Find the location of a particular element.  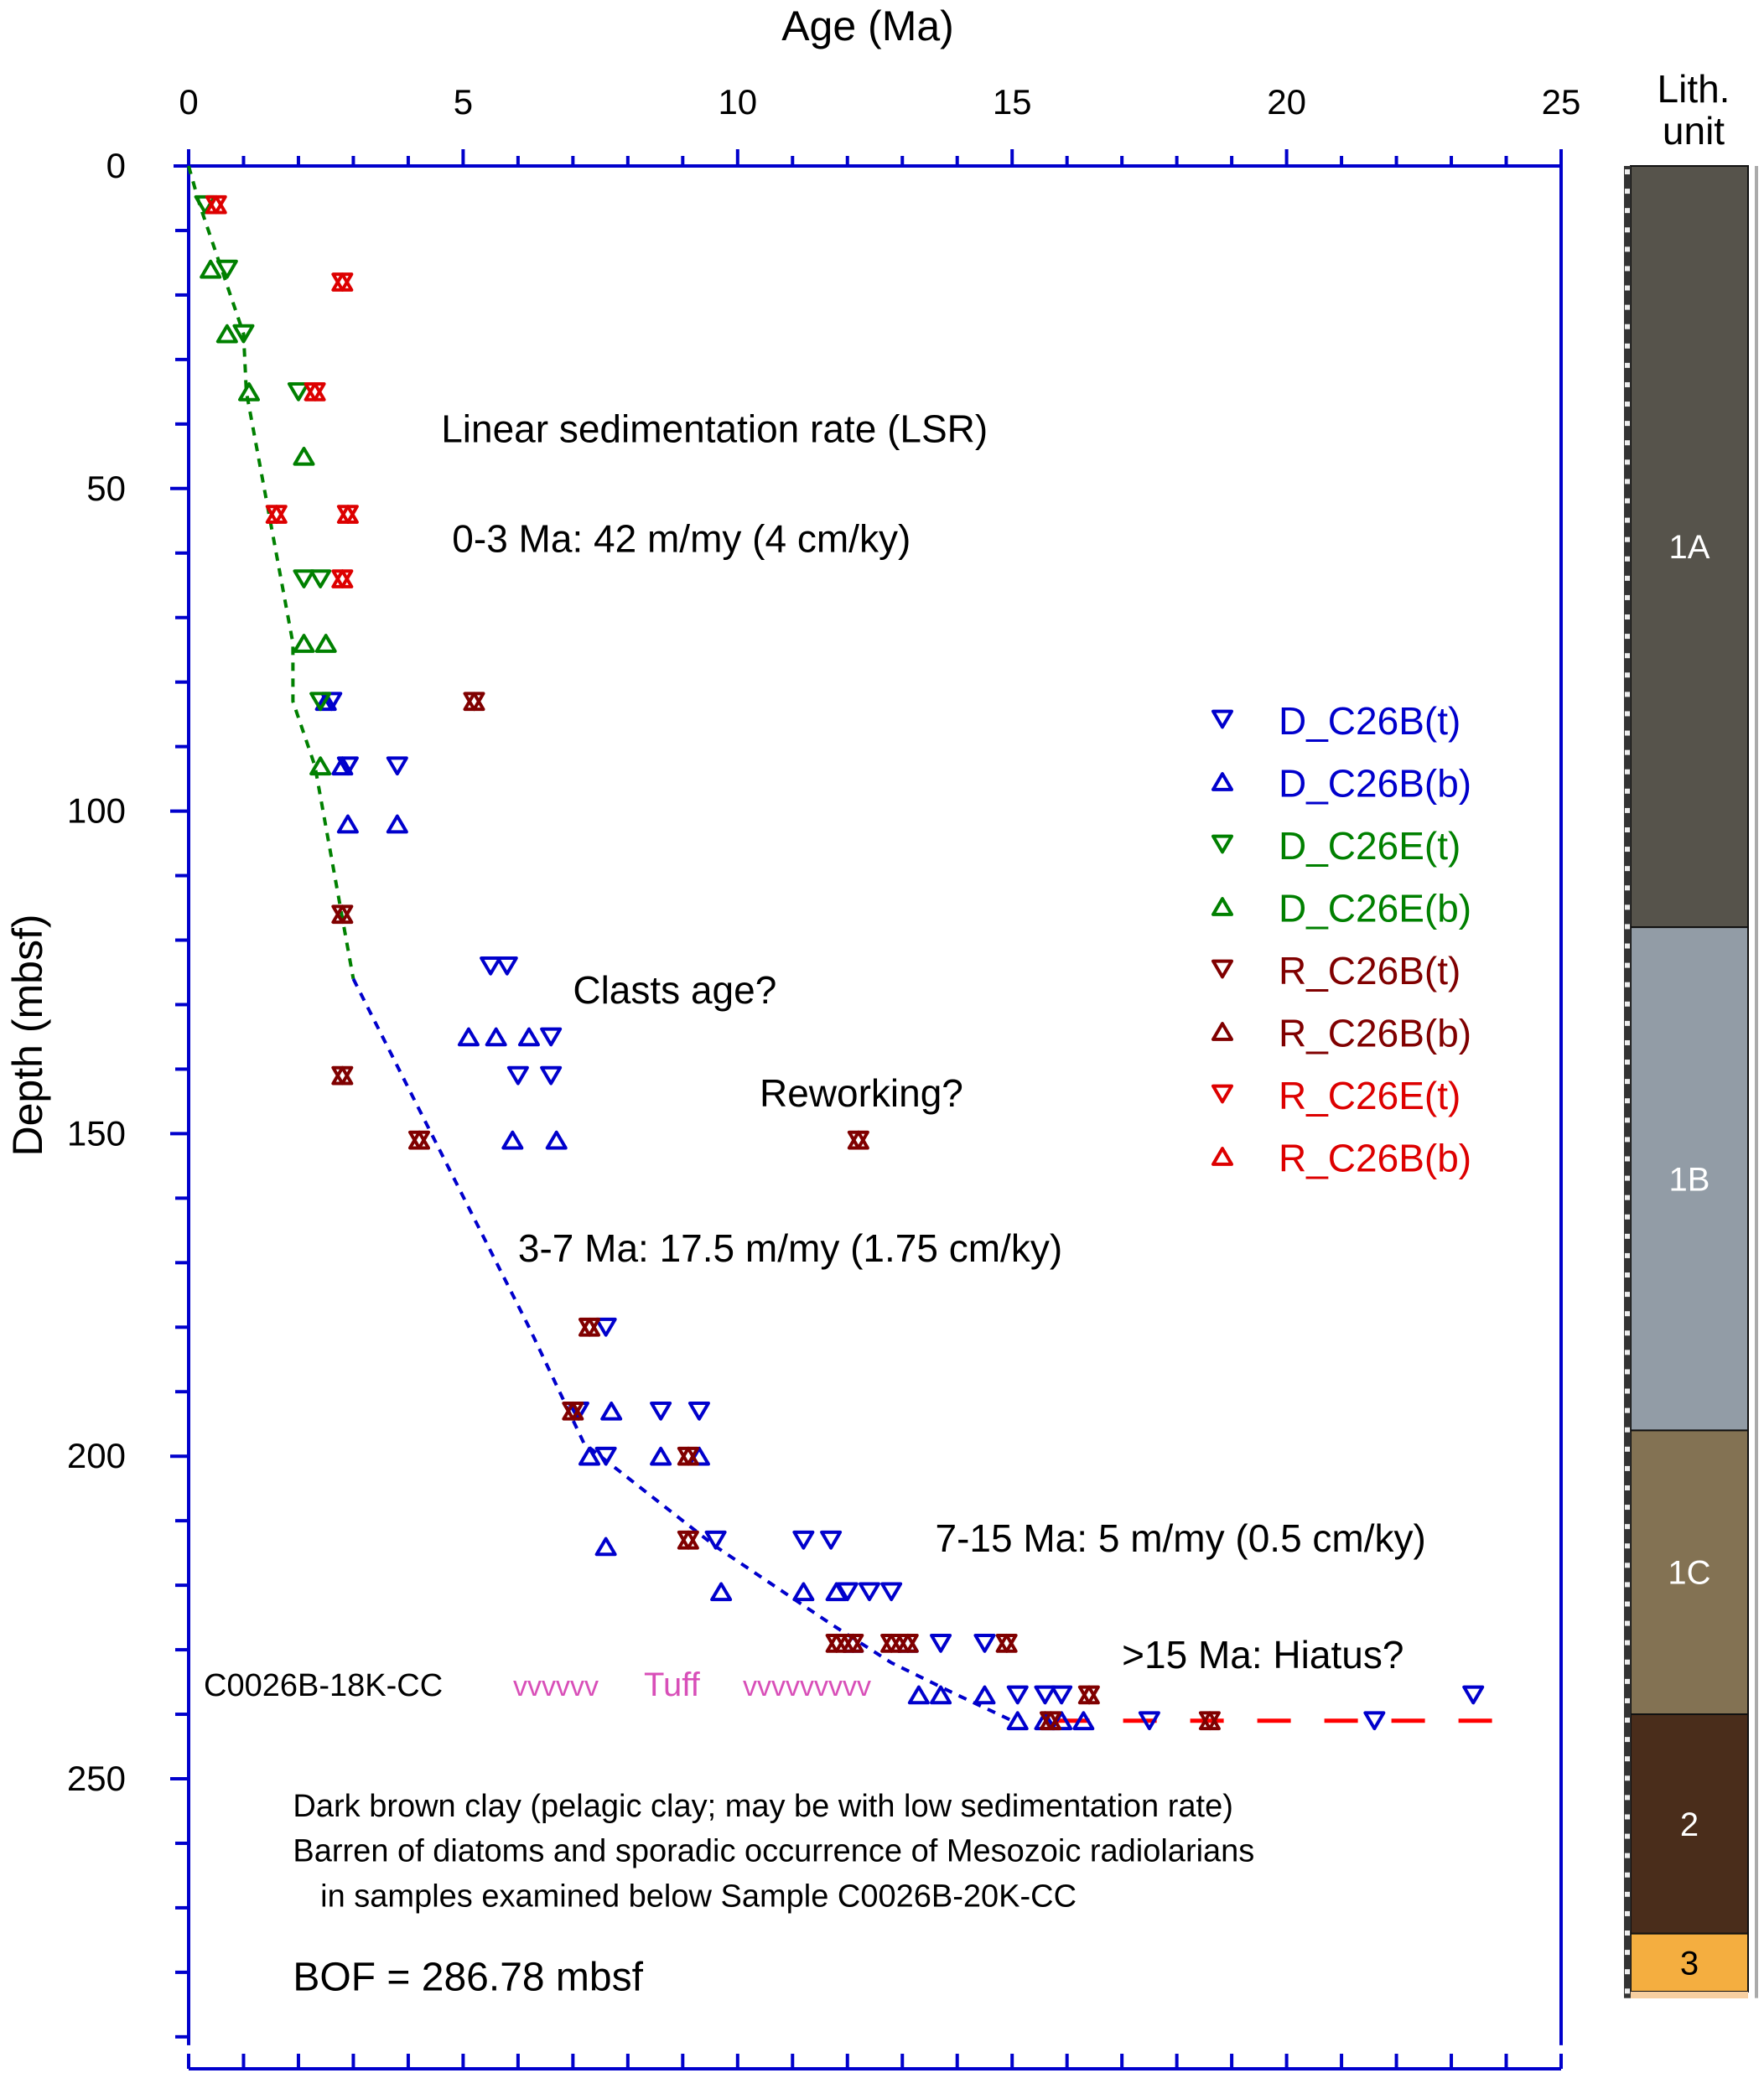

lithology-unit-label: 1C is located at coordinates (1689, 1573).